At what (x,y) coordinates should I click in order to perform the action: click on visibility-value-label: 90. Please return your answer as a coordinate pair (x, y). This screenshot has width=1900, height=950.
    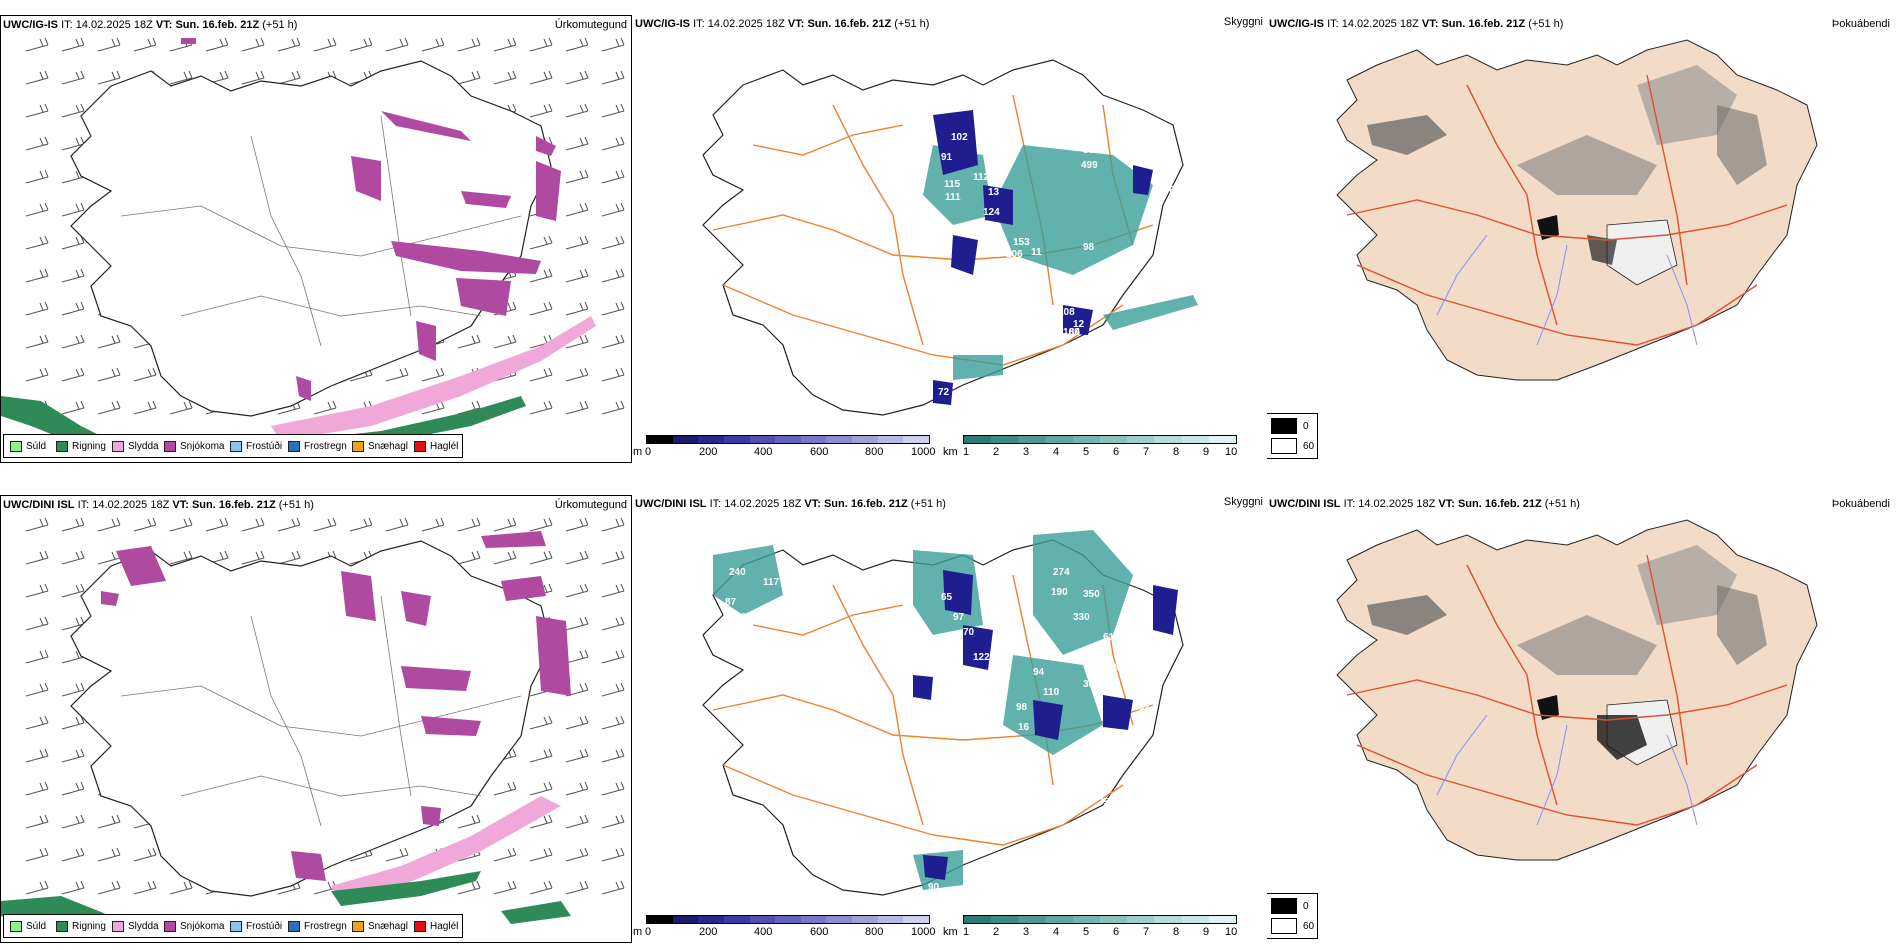
    Looking at the image, I should click on (934, 887).